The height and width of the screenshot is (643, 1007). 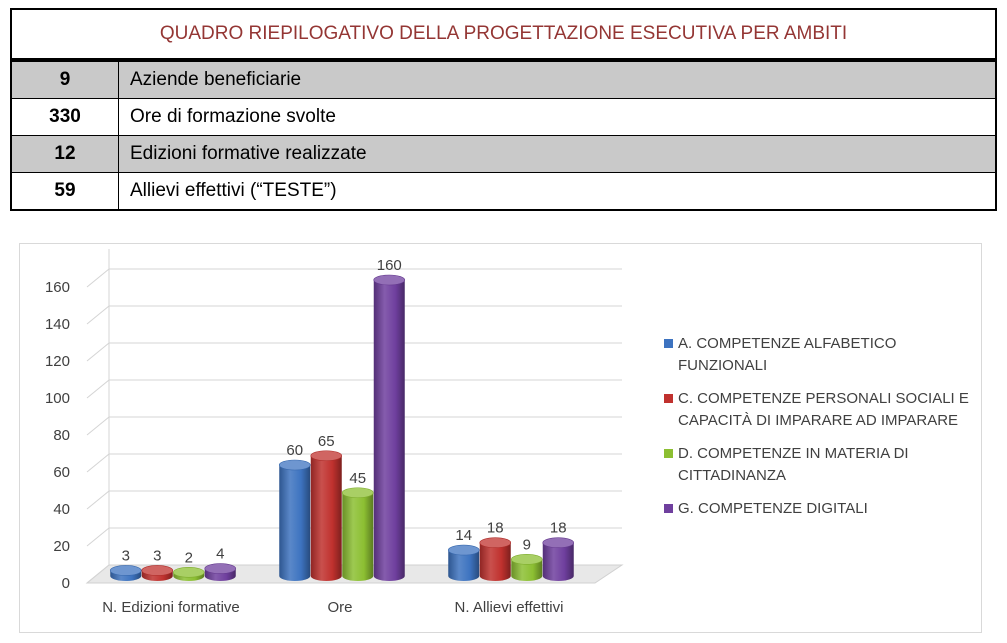 What do you see at coordinates (65, 117) in the screenshot?
I see `row-value: 330` at bounding box center [65, 117].